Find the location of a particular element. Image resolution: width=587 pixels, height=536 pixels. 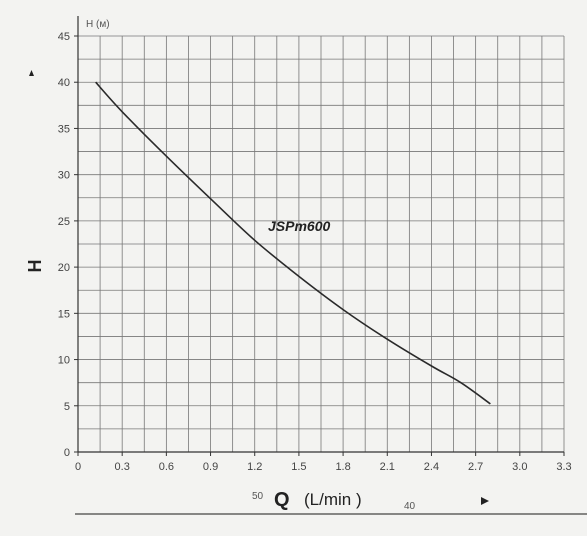

x-tick-label: 0 is located at coordinates (78, 467).